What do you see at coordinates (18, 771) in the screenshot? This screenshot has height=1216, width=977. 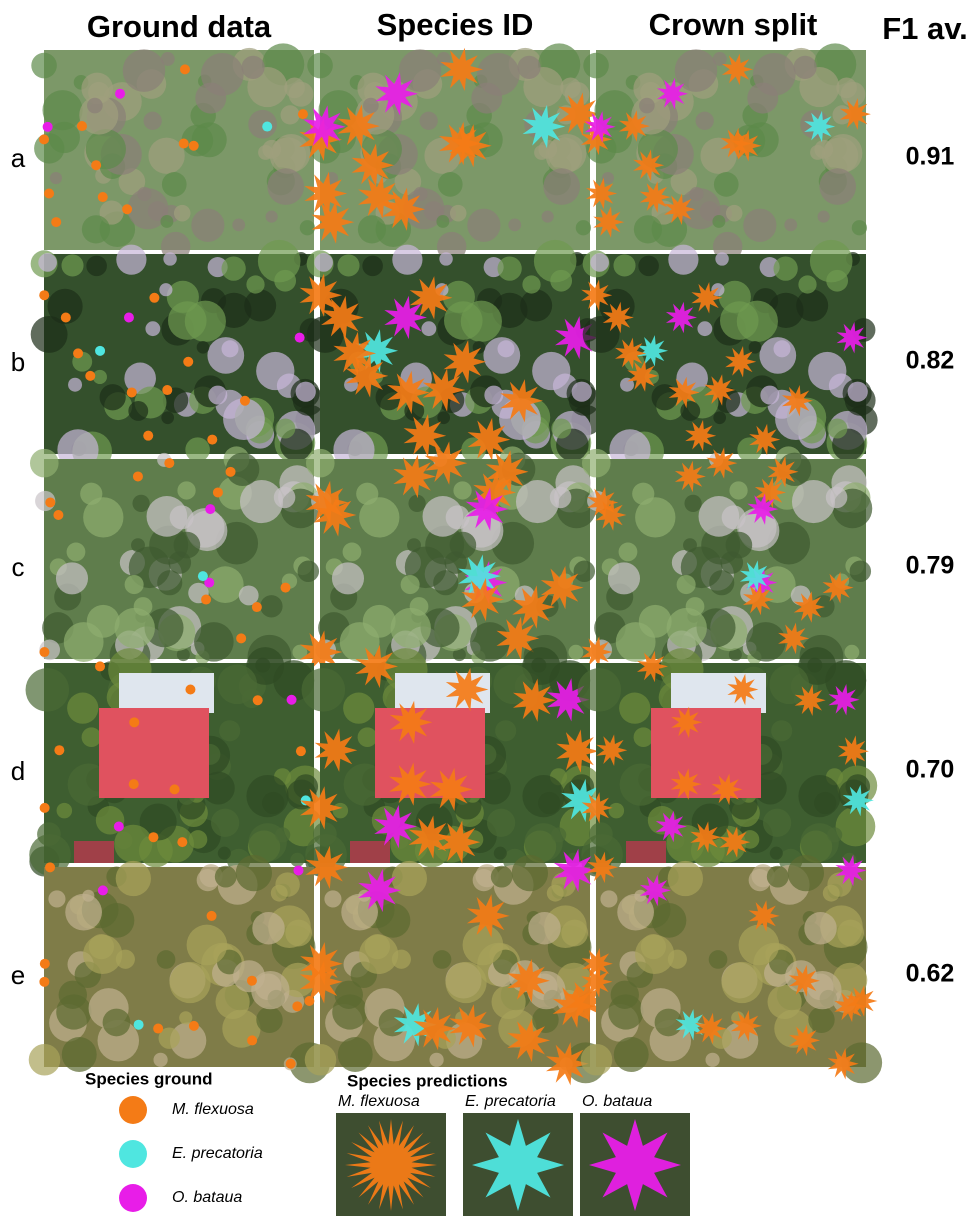 I see `row-label: d` at bounding box center [18, 771].